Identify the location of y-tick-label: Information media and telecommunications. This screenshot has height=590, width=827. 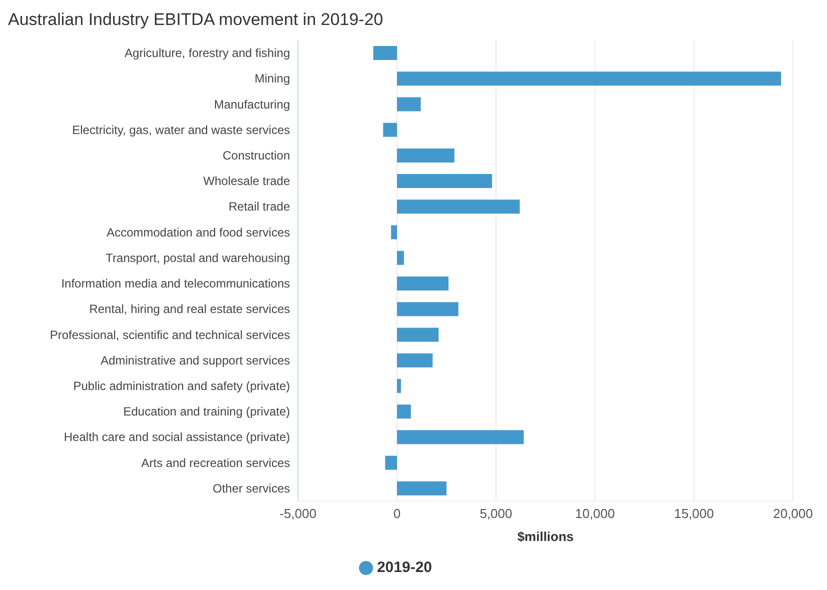
(175, 283).